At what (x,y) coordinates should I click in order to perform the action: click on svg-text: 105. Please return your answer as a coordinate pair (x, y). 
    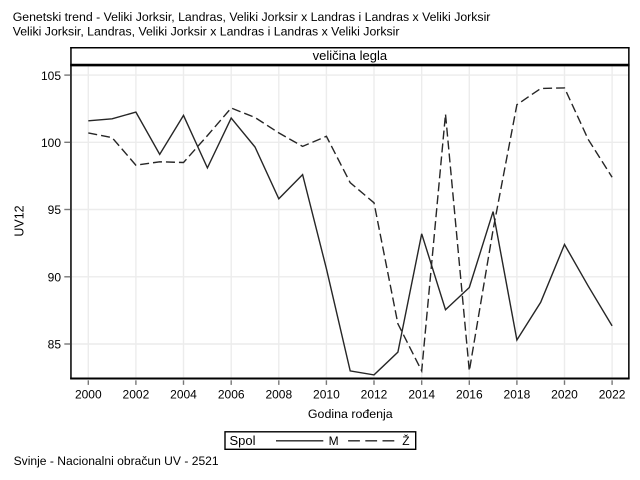
    Looking at the image, I should click on (51, 76).